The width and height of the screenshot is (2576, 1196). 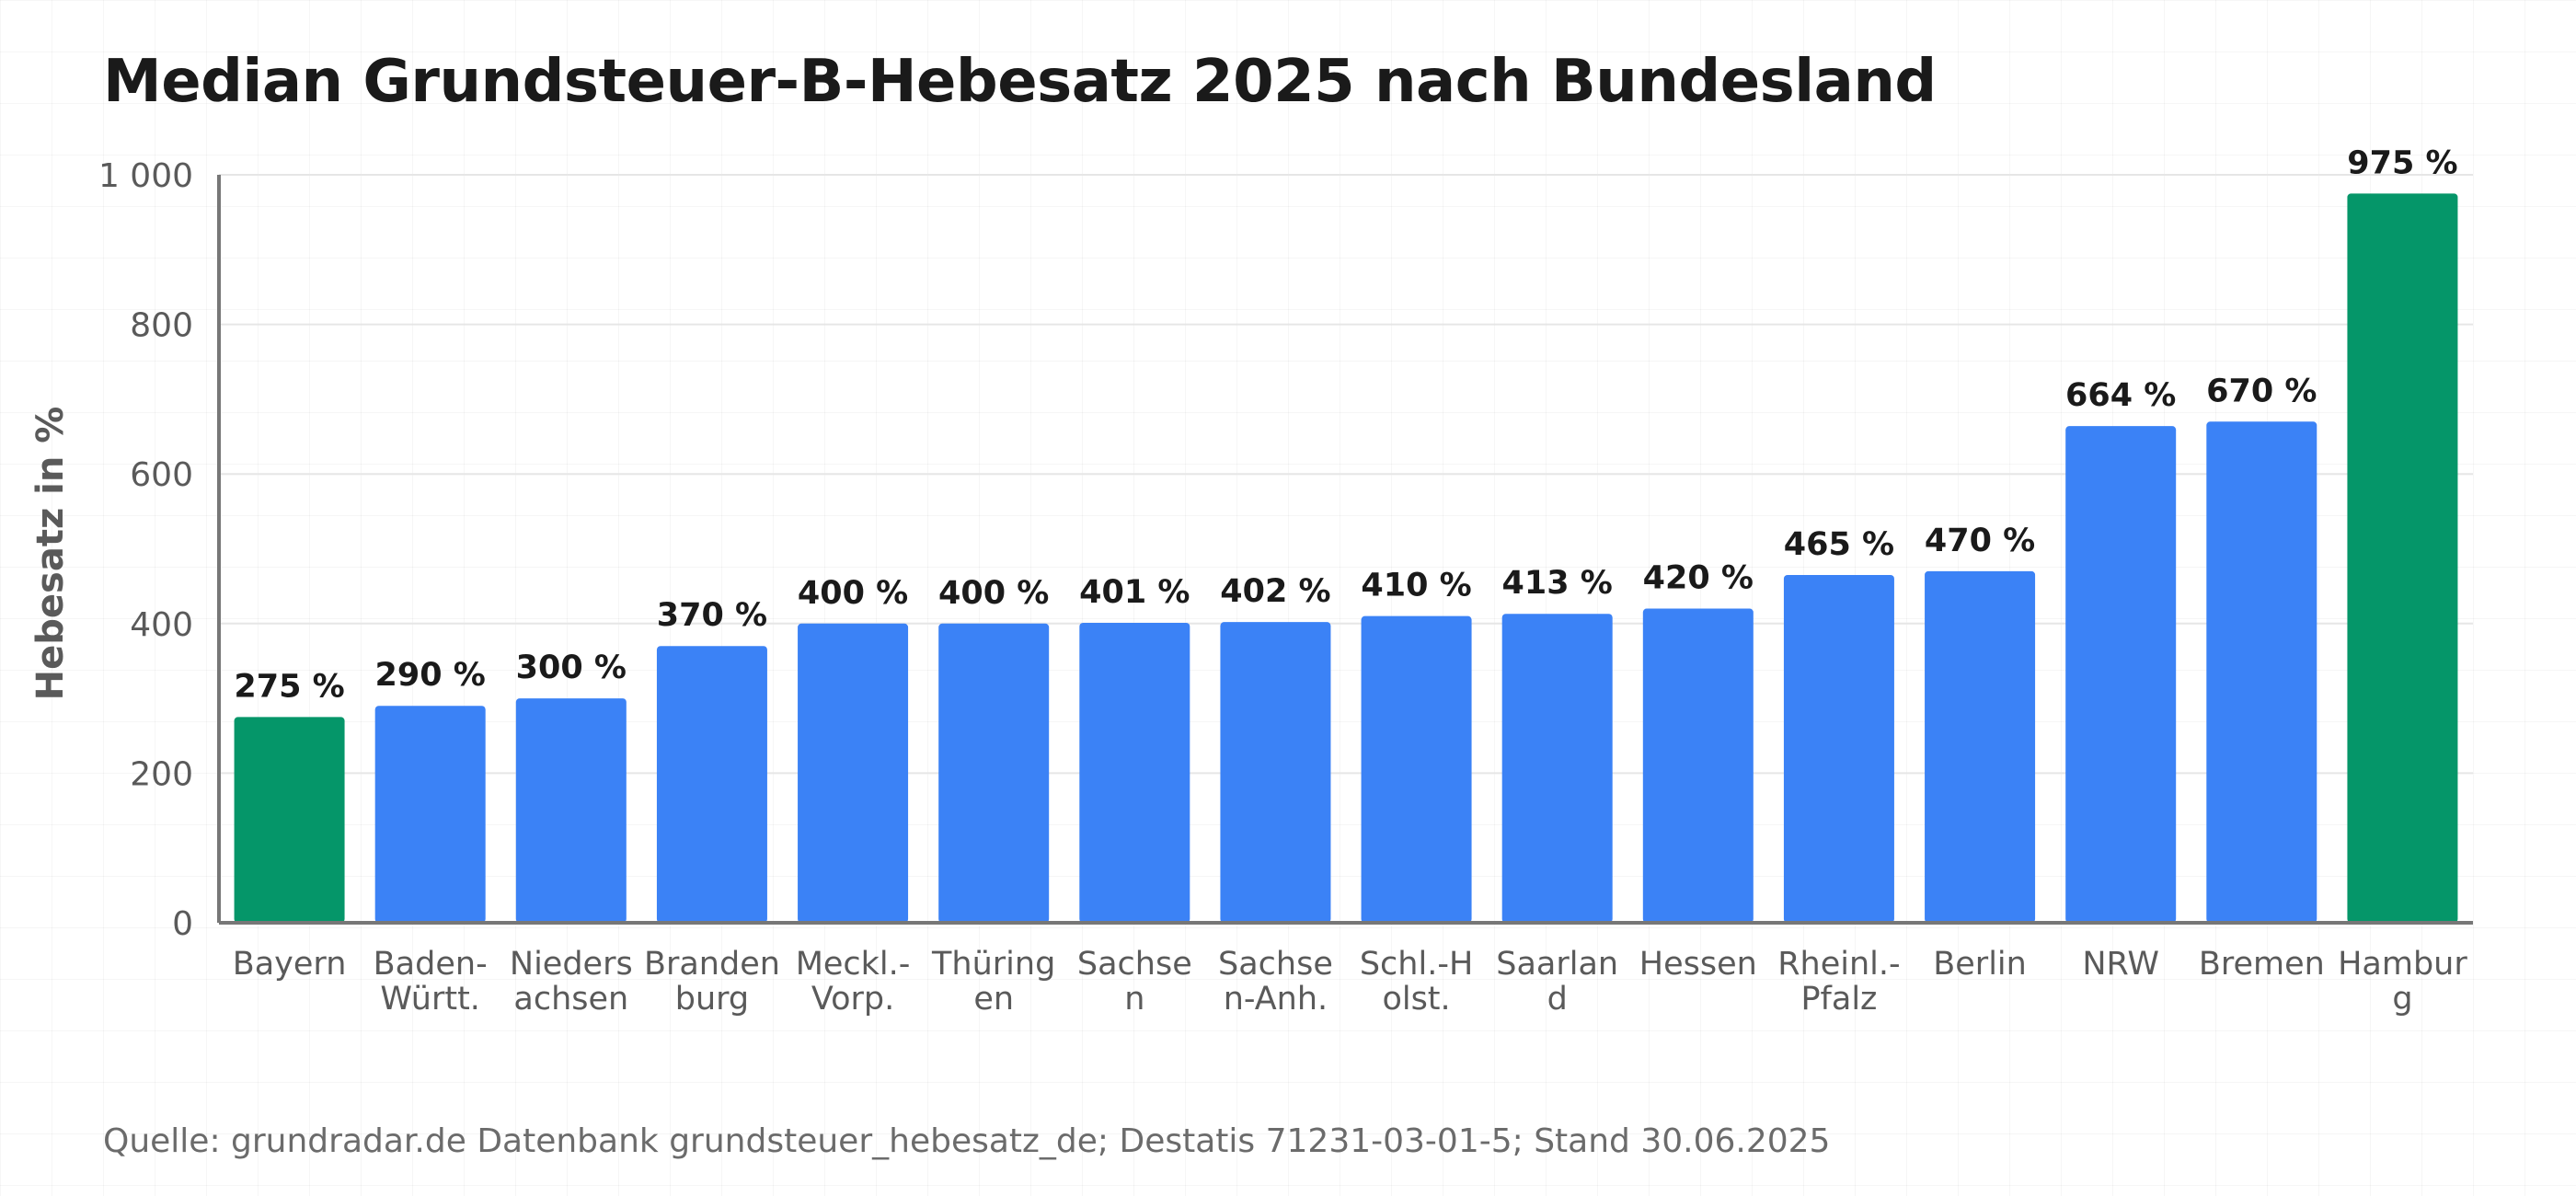 I want to click on y-axis-title: Hebesatz in %, so click(x=50, y=554).